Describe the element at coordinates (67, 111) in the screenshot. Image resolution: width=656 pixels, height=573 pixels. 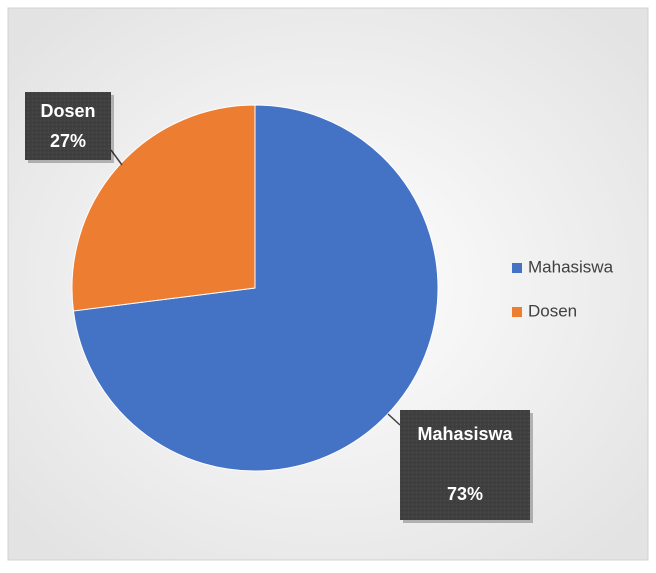
I see `data-label-category: Dosen` at that location.